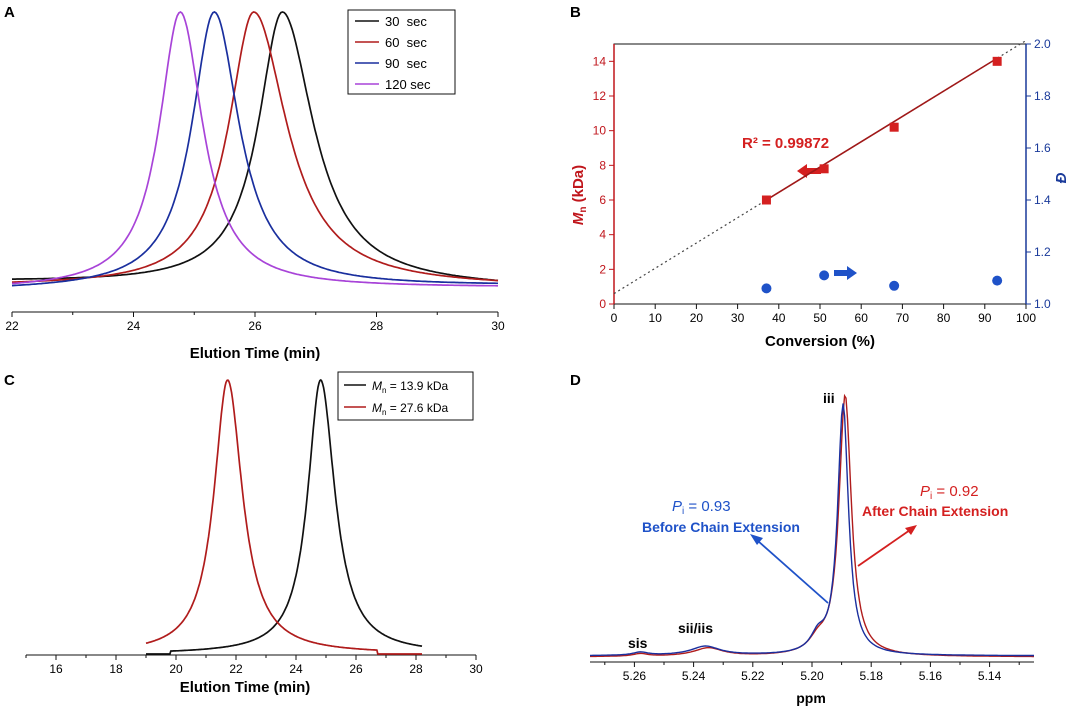  I want to click on legend-13kda-rest: = 13.9 kDa, so click(417, 386).